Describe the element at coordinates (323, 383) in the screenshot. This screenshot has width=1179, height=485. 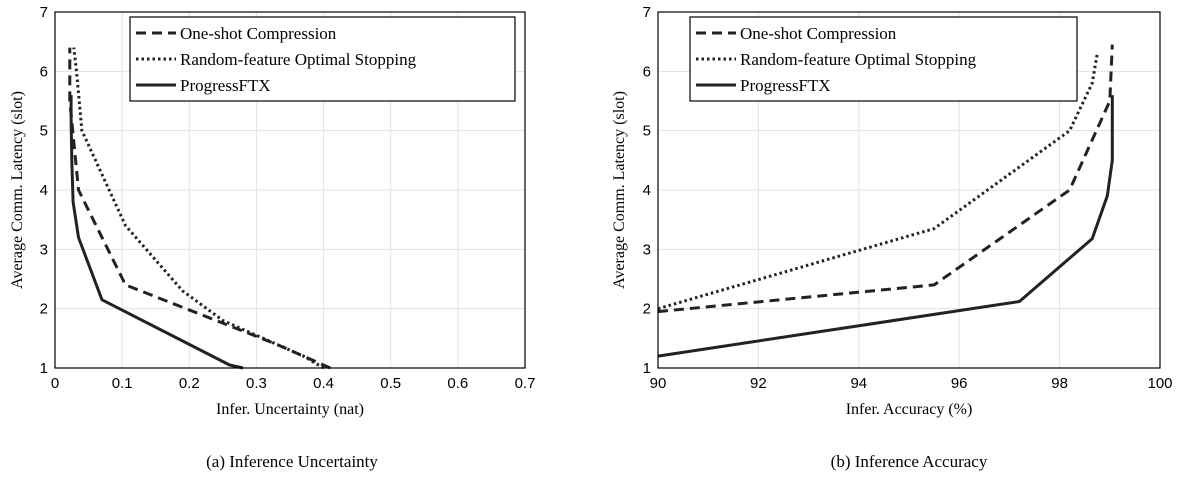
I see `x-tick-label: 0.4` at that location.